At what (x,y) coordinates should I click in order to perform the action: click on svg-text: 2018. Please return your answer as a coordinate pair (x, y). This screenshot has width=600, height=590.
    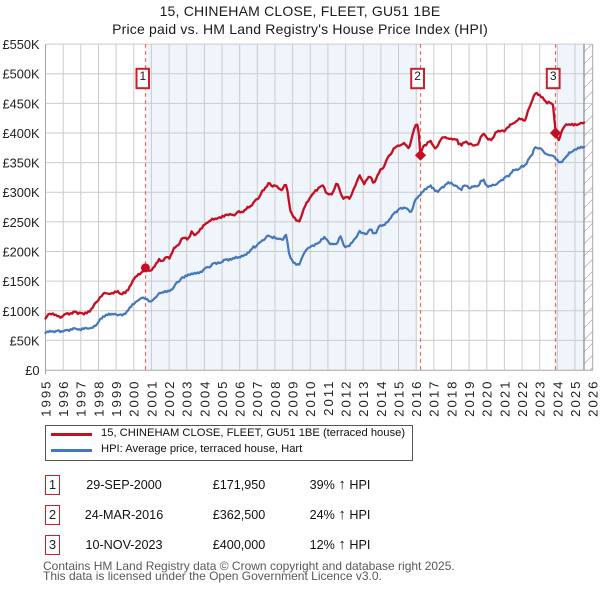
    Looking at the image, I should click on (451, 398).